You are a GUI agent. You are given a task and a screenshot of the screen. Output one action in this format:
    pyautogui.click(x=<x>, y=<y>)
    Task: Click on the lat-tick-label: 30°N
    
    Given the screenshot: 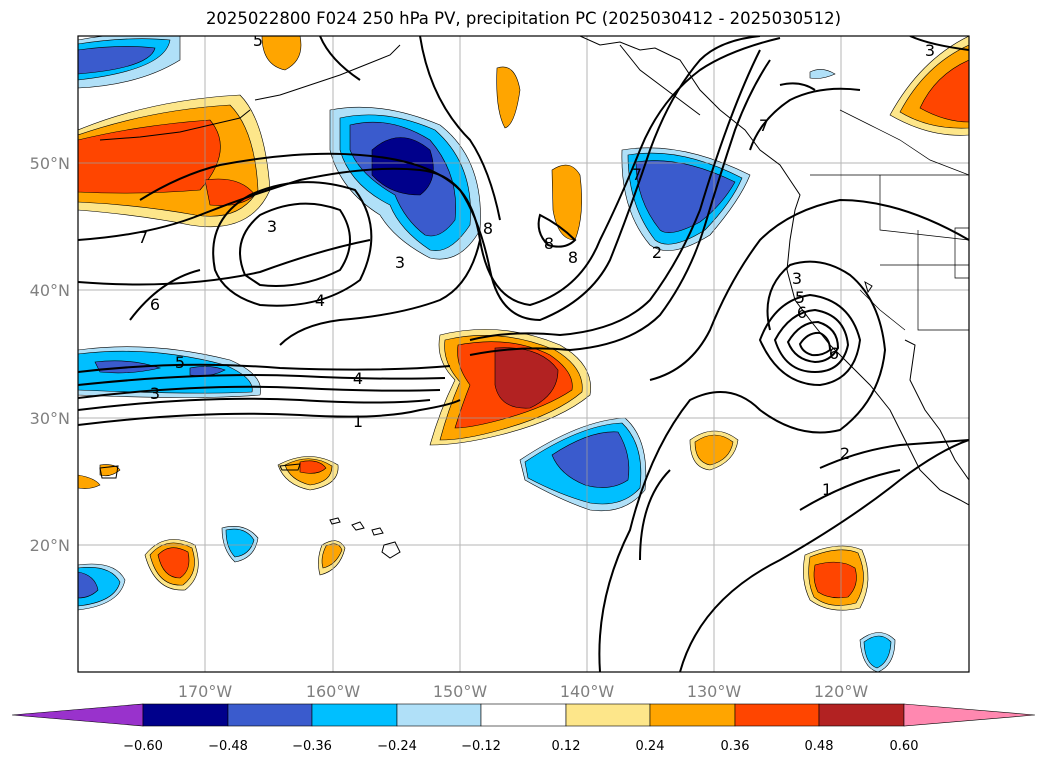 What is the action you would take?
    pyautogui.click(x=50, y=418)
    